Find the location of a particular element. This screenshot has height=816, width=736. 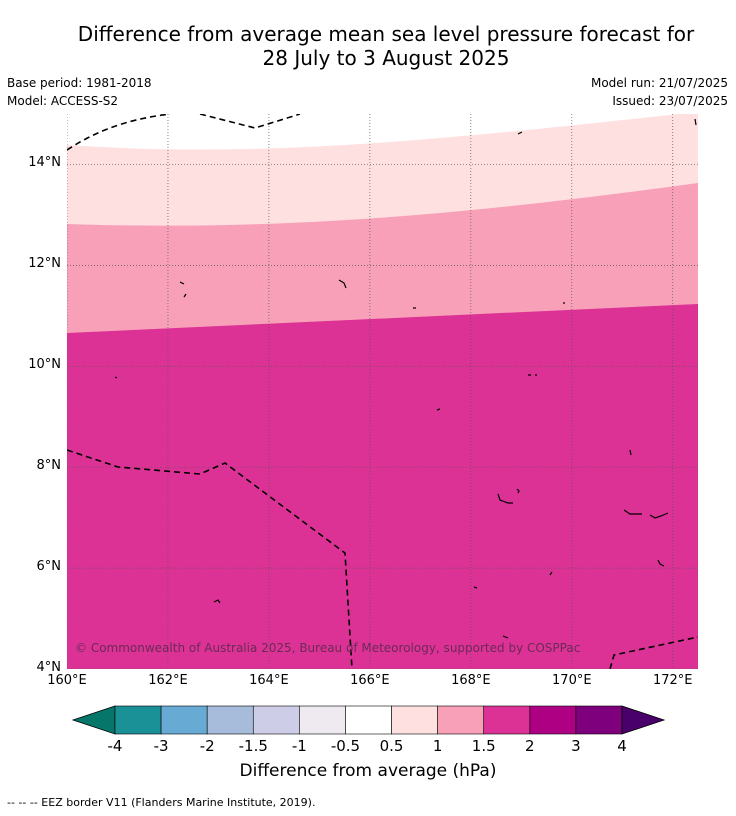

longitude-label: 172°E is located at coordinates (672, 680).